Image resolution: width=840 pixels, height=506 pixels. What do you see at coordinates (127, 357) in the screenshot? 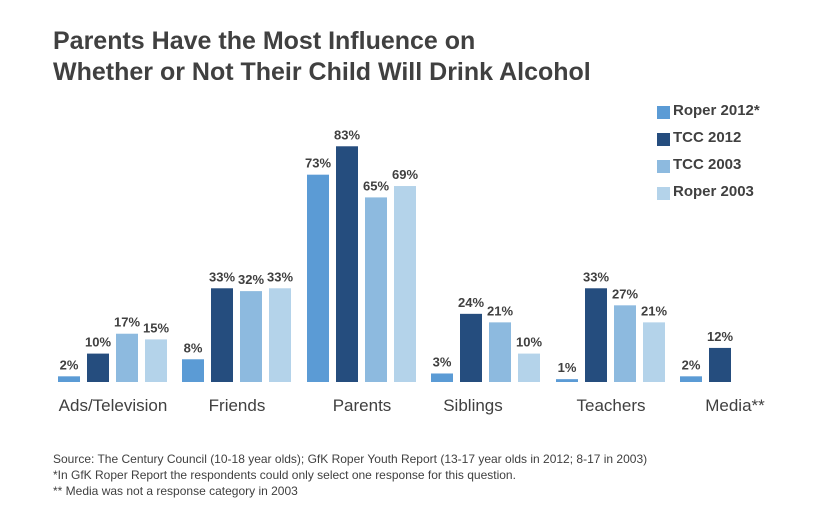
I see `bar-ads-television-tcc-2003` at bounding box center [127, 357].